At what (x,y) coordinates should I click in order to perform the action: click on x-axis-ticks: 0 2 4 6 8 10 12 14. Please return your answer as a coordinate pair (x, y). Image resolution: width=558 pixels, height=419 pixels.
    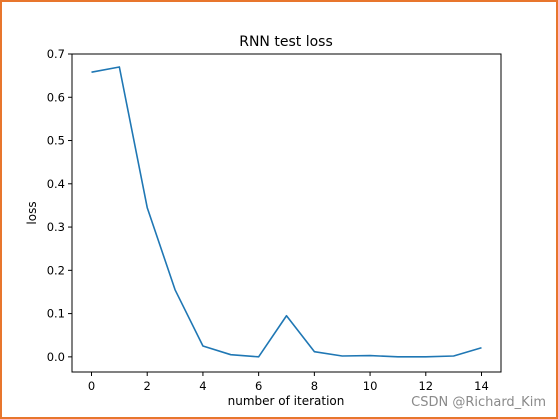
    Looking at the image, I should click on (288, 382).